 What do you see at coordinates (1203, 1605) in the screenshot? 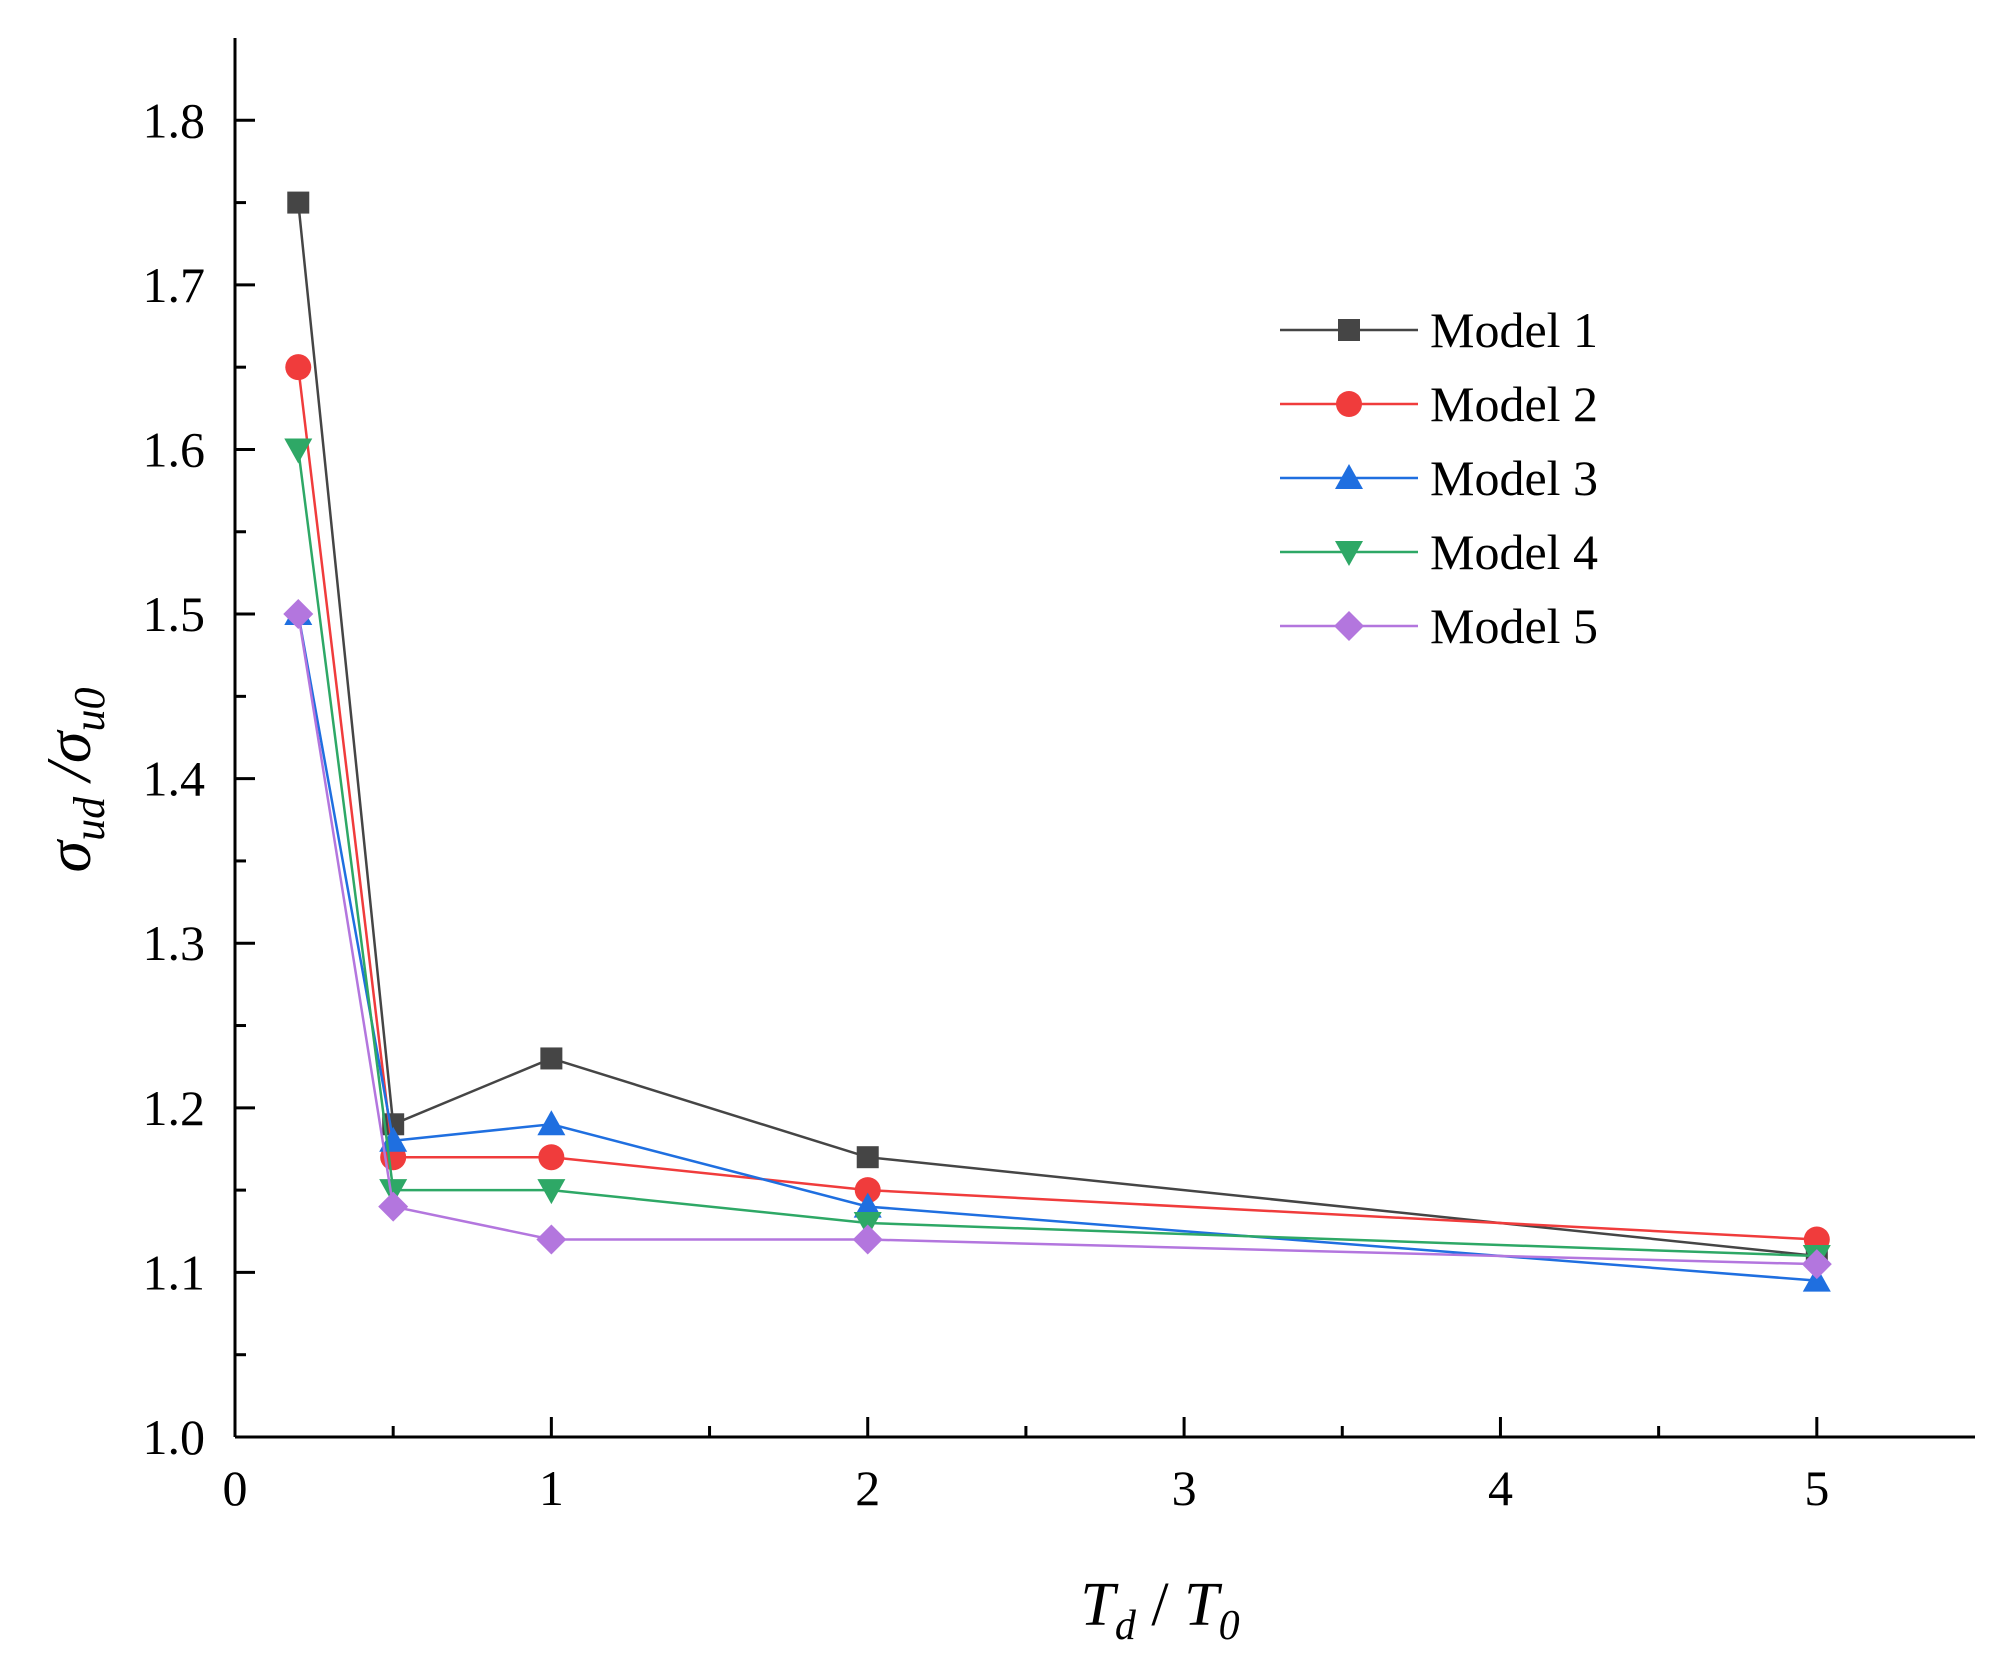
I see `x-title-main2: T` at bounding box center [1203, 1605].